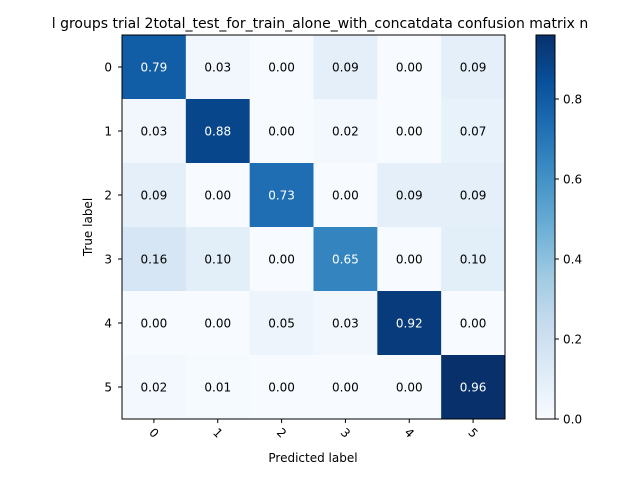 The height and width of the screenshot is (480, 640). I want to click on cell-value-label: 0.07, so click(473, 132).